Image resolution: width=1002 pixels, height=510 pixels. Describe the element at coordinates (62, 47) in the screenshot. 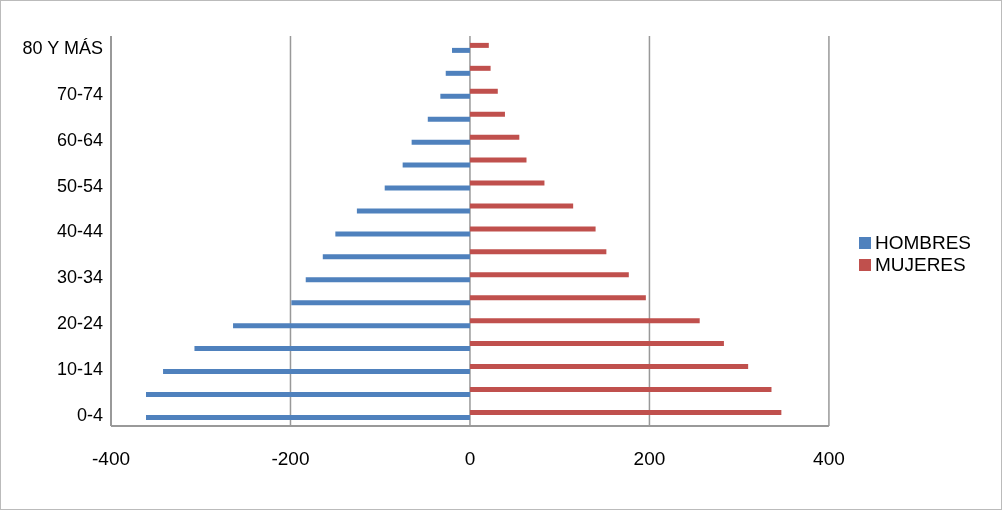

I see `y-tick-label: 80 Y MÁS` at that location.